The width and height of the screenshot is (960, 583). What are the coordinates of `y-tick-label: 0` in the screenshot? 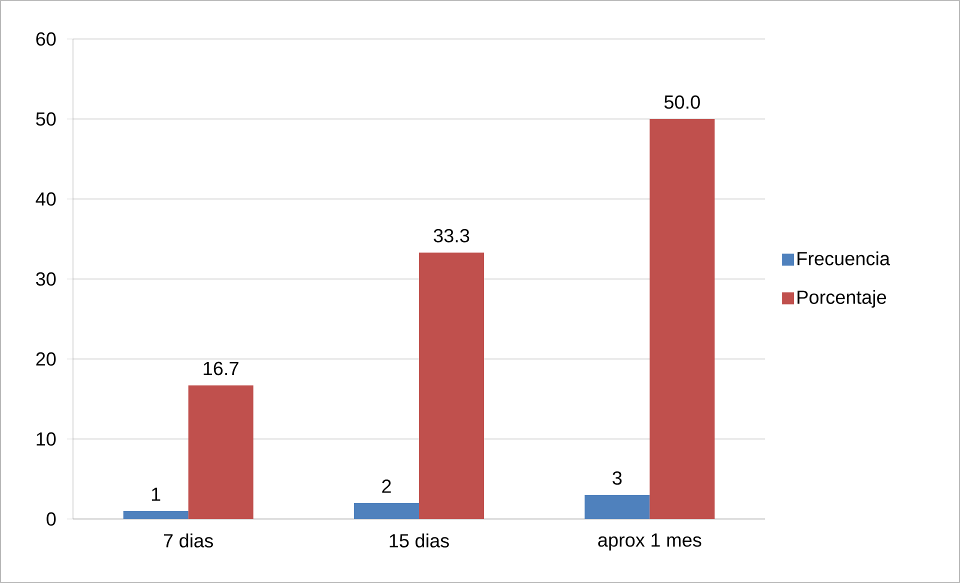 It's located at (51, 519).